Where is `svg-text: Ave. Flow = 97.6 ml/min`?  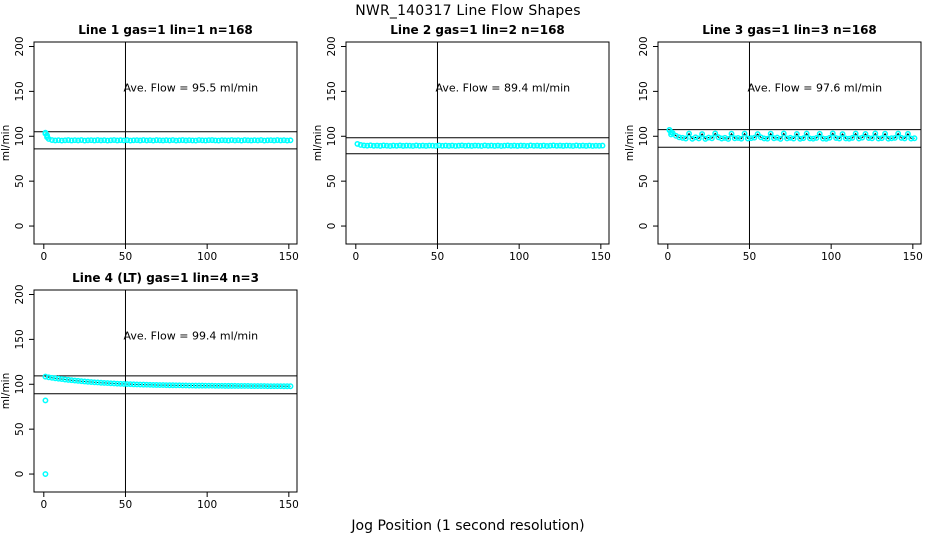 svg-text: Ave. Flow = 97.6 ml/min is located at coordinates (814, 87).